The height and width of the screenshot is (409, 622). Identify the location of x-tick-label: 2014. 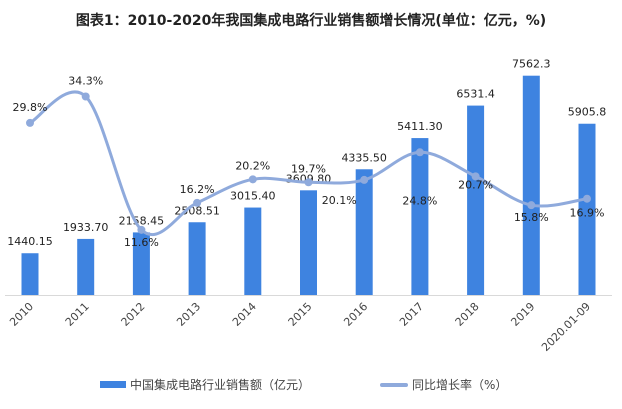
(244, 314).